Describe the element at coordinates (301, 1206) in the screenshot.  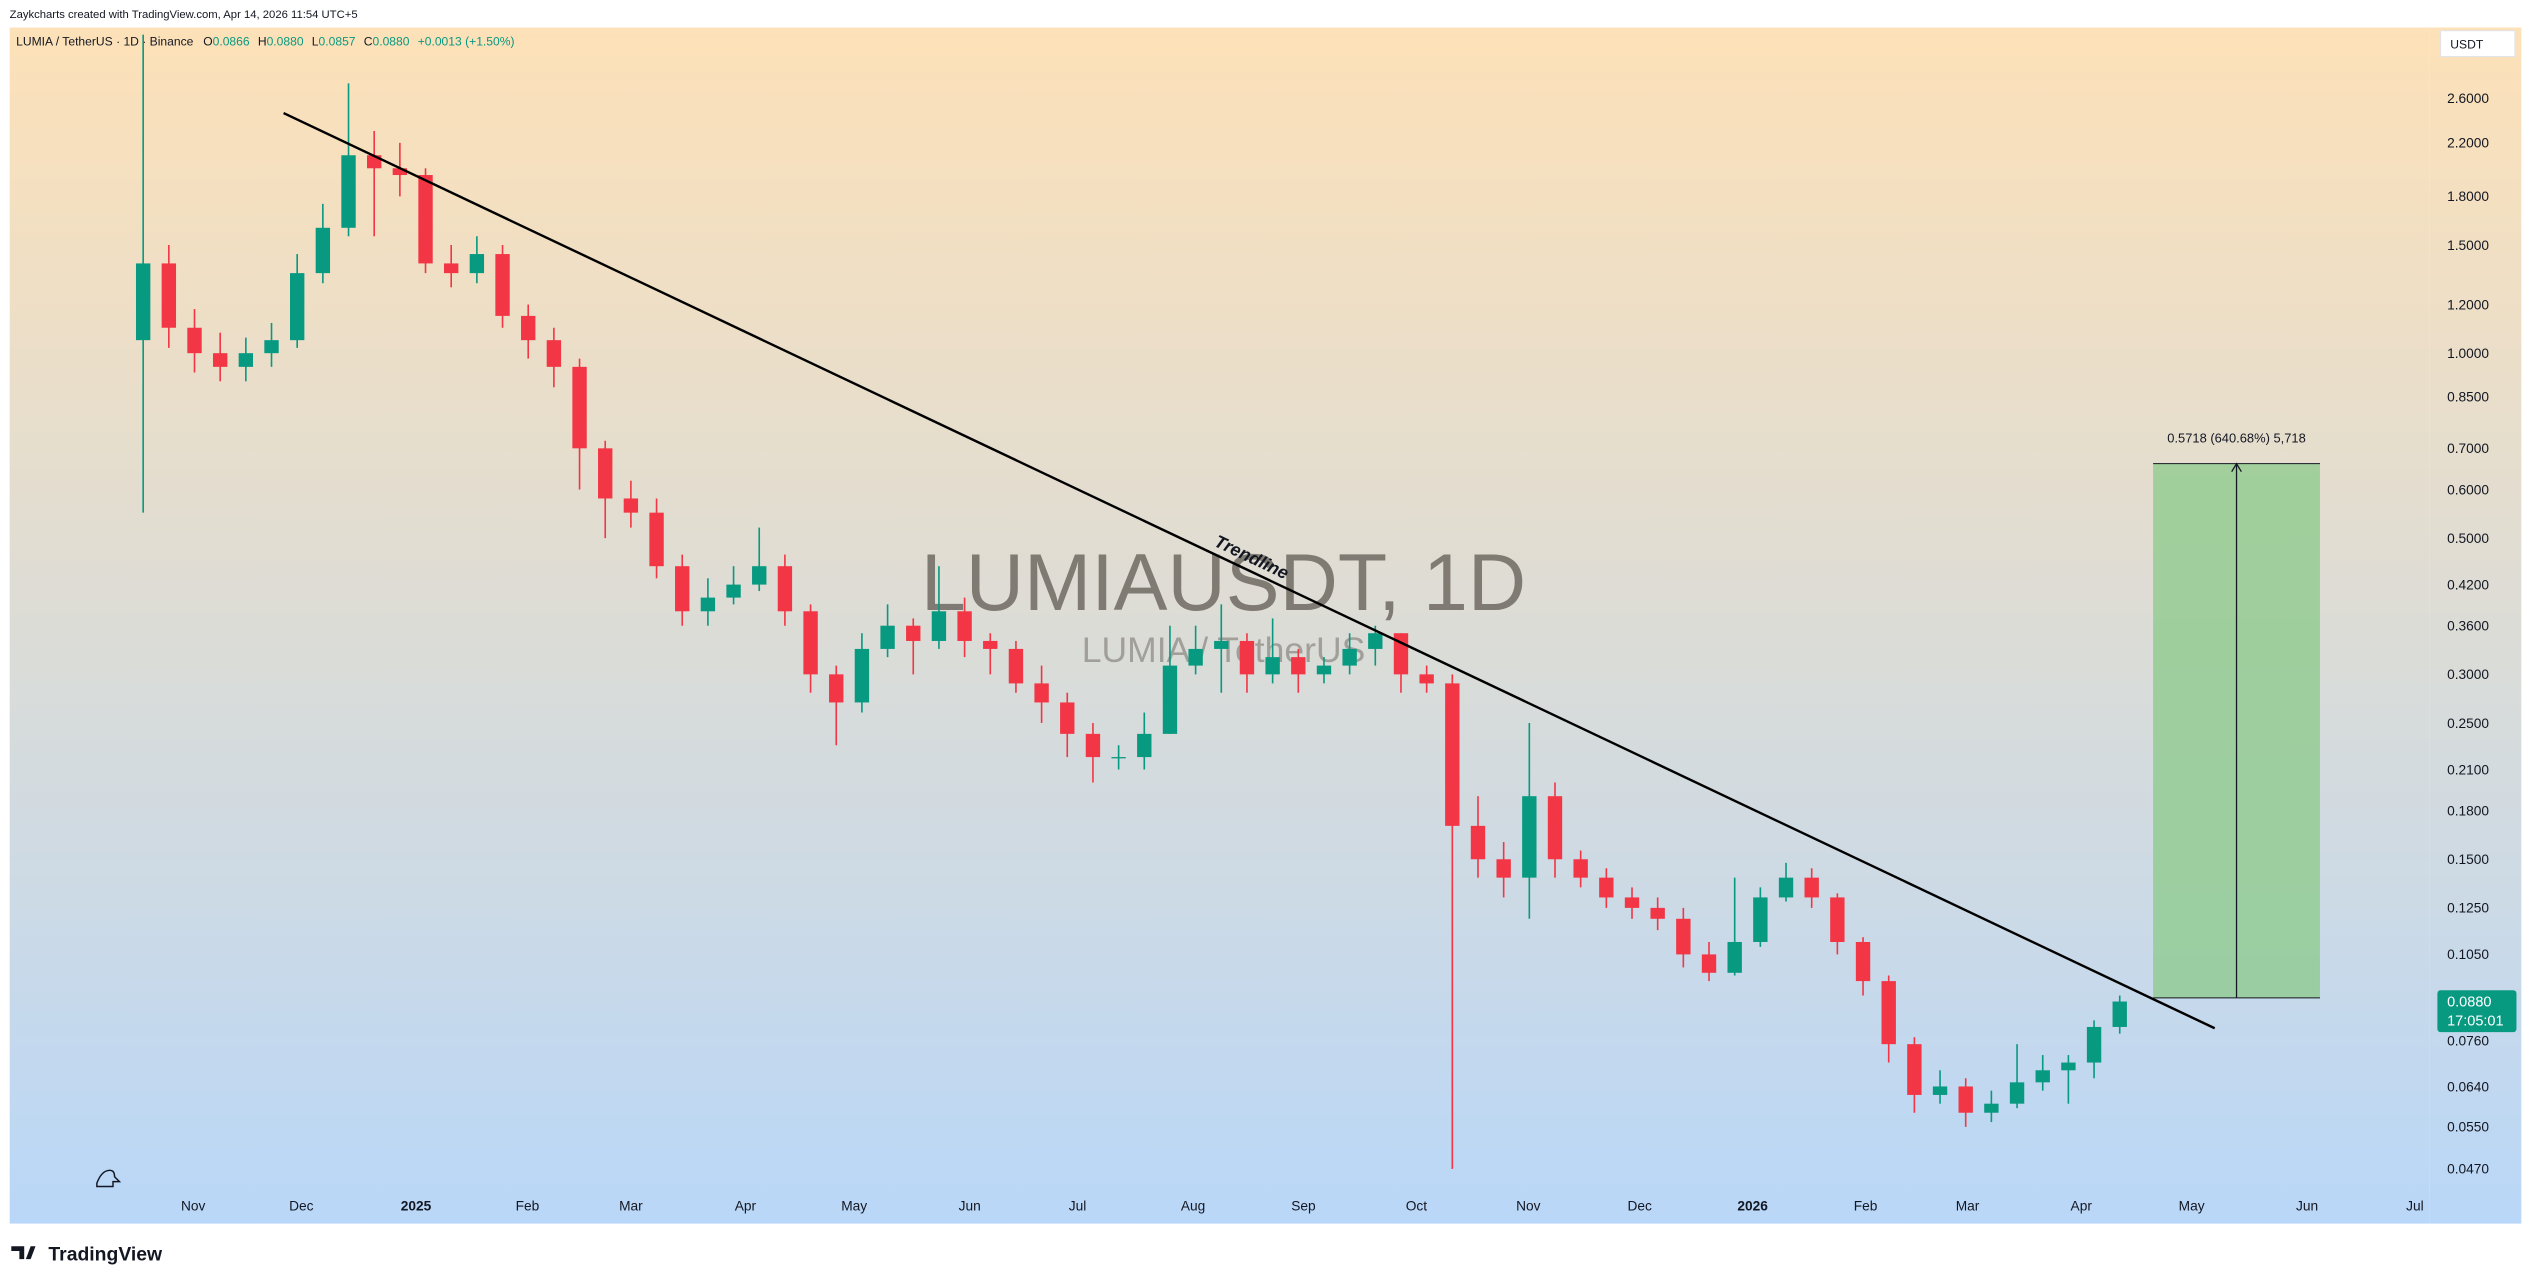
I see `x-tick-label: Dec` at that location.